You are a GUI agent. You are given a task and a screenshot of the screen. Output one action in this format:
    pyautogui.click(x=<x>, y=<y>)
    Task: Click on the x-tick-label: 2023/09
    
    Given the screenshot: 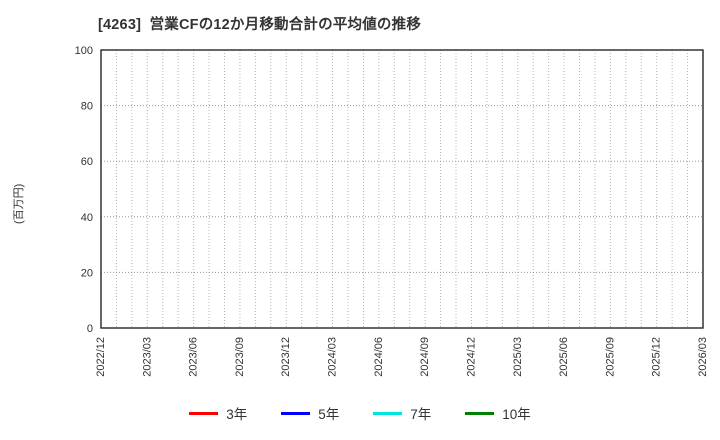 What is the action you would take?
    pyautogui.click(x=240, y=357)
    